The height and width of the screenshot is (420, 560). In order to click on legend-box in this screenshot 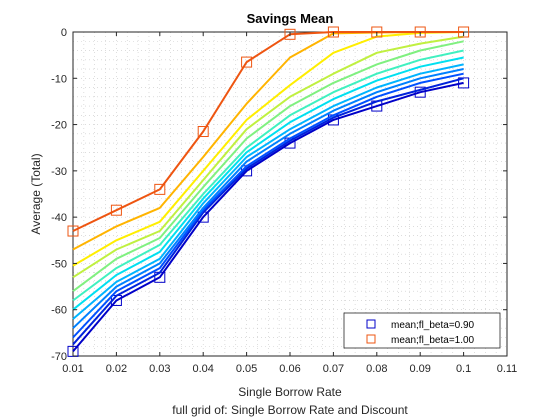, I will do `click(422, 330)`.